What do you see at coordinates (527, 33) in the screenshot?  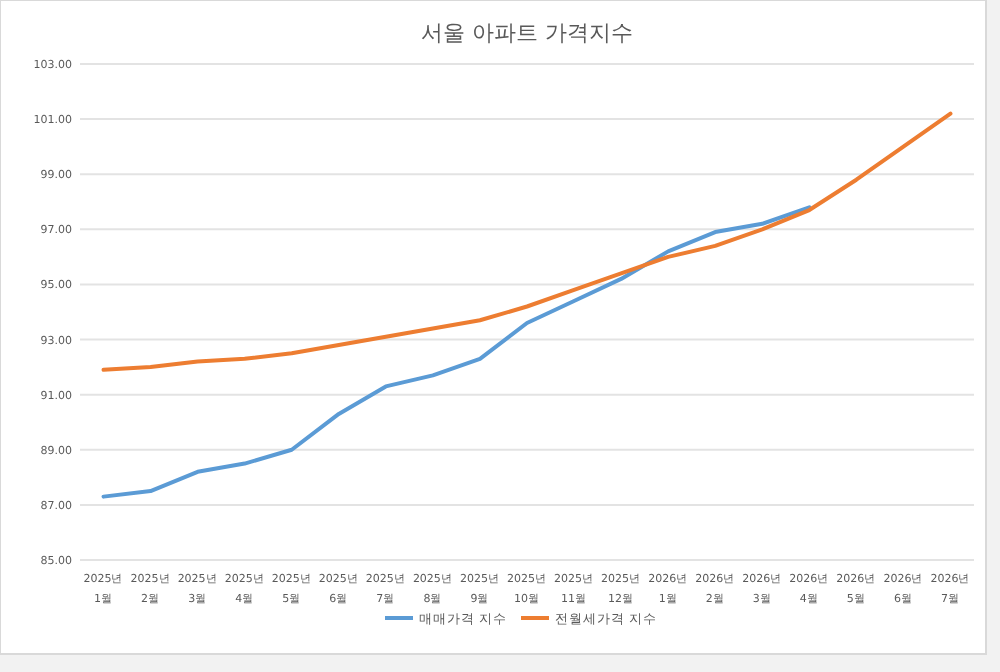 I see `chart-title: 서울 아파트 가격지수` at bounding box center [527, 33].